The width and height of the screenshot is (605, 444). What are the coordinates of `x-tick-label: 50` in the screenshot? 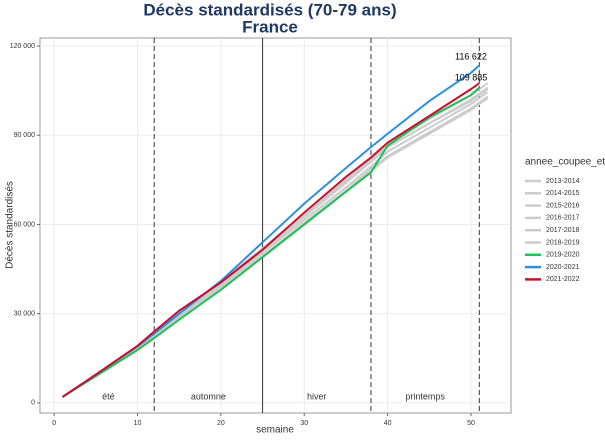 It's located at (471, 423).